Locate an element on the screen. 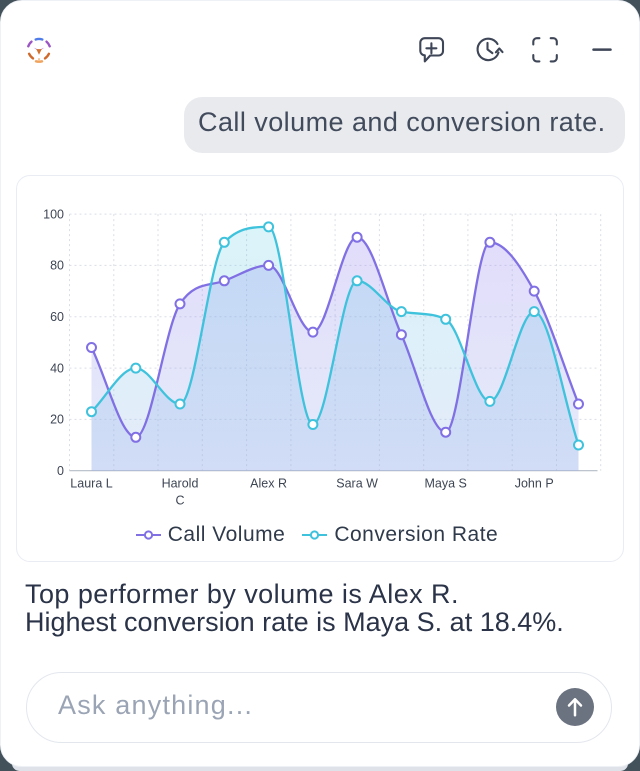  svg-text: Maya S is located at coordinates (446, 484).